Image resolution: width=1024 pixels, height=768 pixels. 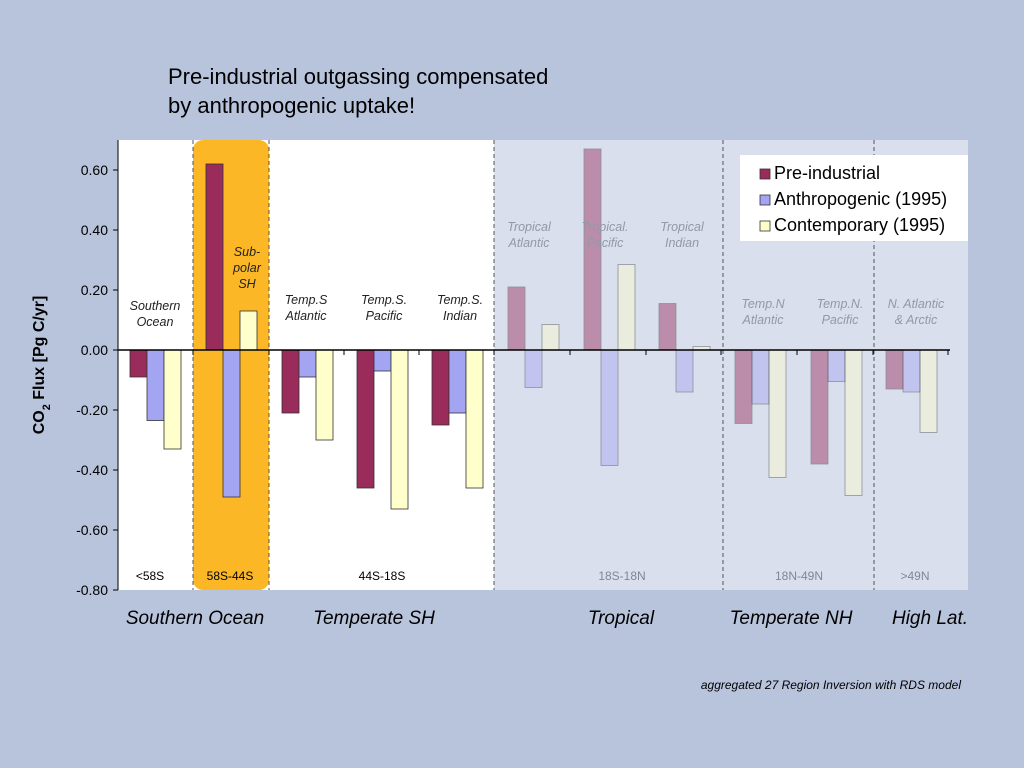 What do you see at coordinates (42, 365) in the screenshot?
I see `y-axis-label: CO2 Flux [Pg C/yr]` at bounding box center [42, 365].